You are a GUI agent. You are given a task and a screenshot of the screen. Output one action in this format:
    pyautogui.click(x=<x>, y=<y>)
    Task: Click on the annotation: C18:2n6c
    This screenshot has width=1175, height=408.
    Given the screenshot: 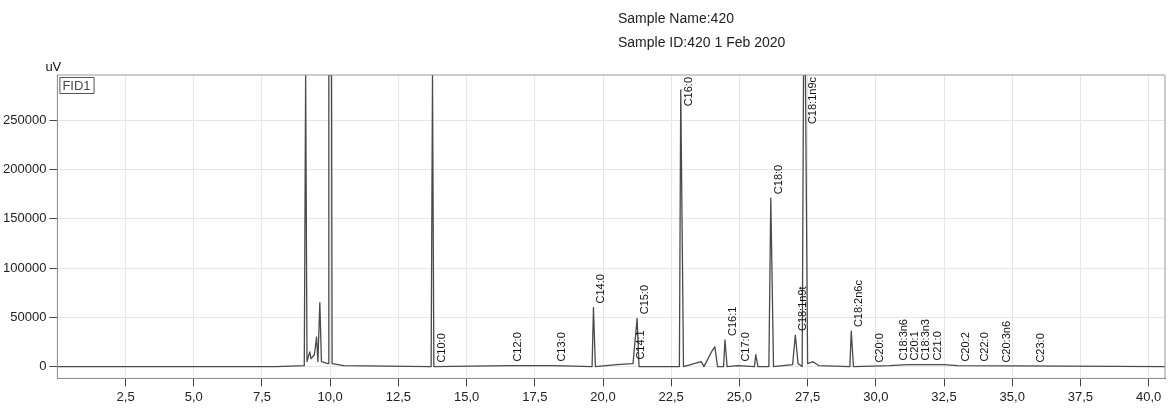 What is the action you would take?
    pyautogui.click(x=858, y=303)
    